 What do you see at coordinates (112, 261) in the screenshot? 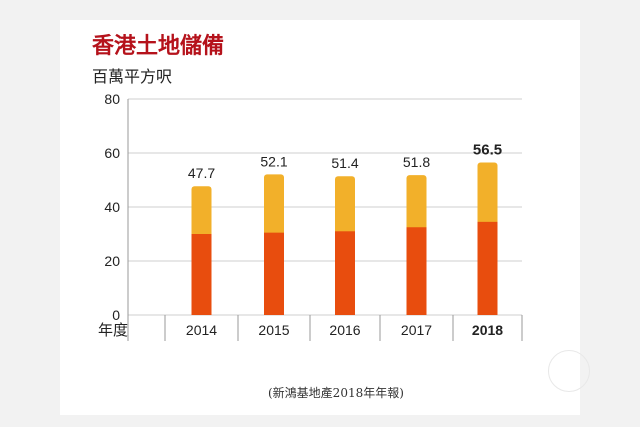
I see `y-tick-label: 20` at bounding box center [112, 261].